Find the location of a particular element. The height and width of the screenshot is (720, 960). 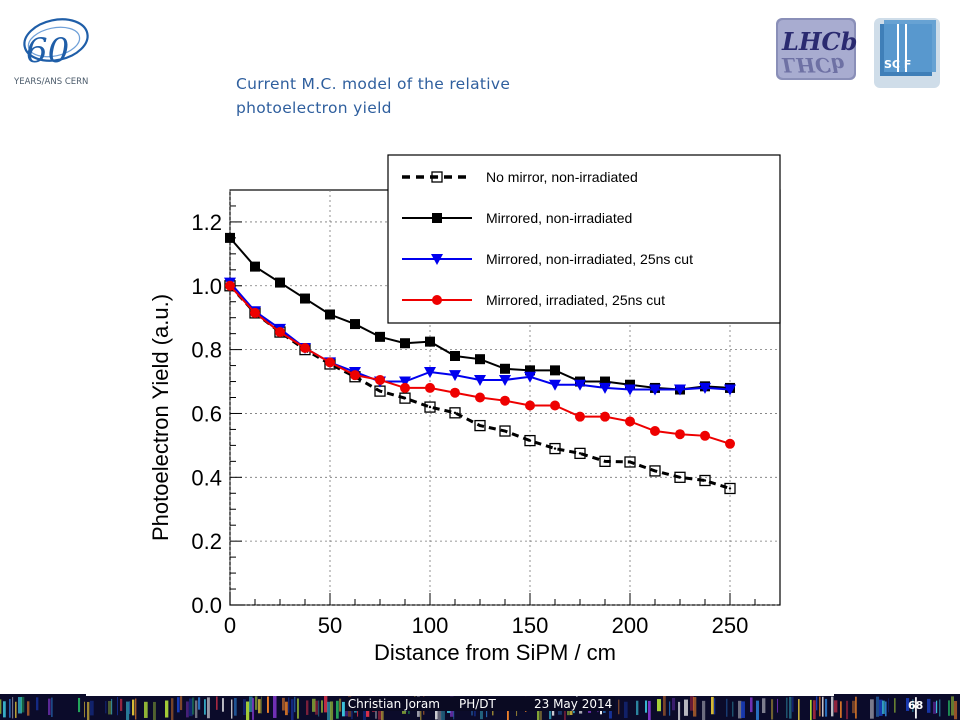

legend-label-1: No mirror, non-irradiated is located at coordinates (562, 177).